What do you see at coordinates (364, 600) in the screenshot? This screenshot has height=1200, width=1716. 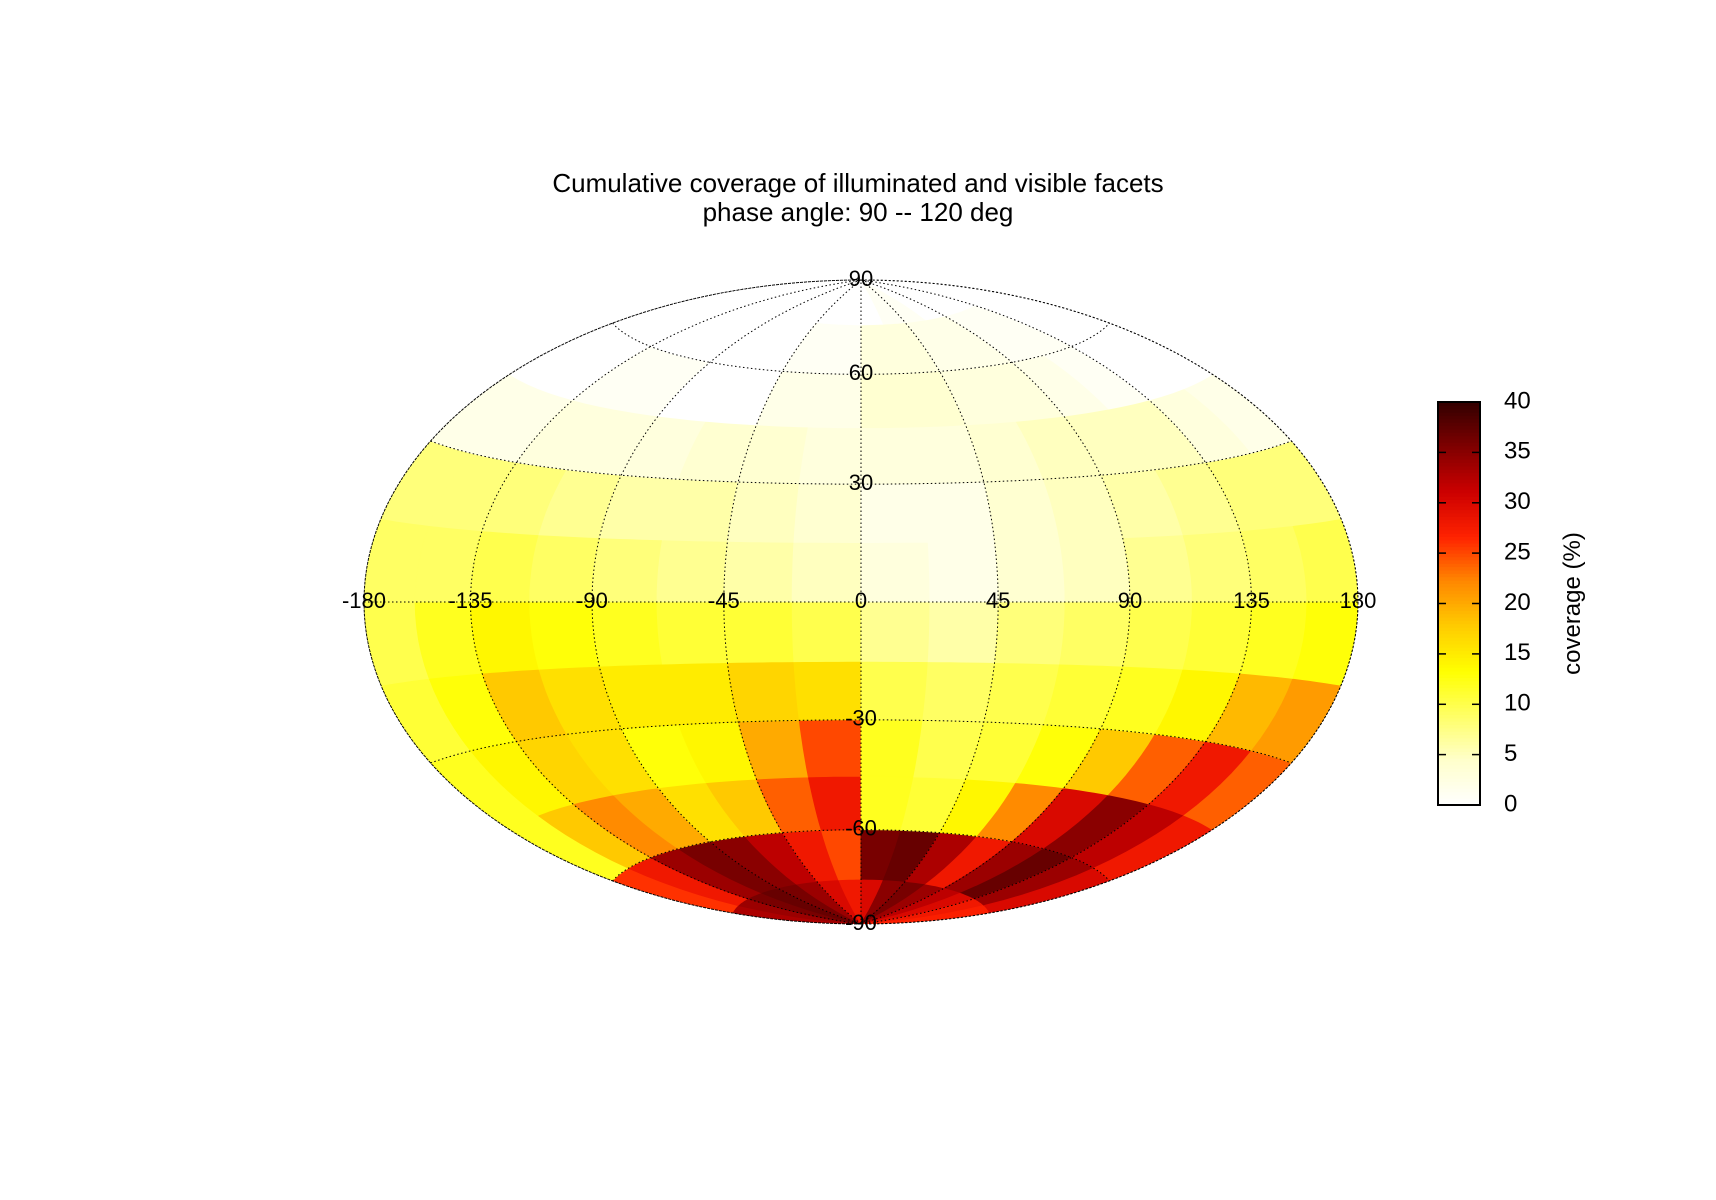 I see `x-tick-label: -180` at bounding box center [364, 600].